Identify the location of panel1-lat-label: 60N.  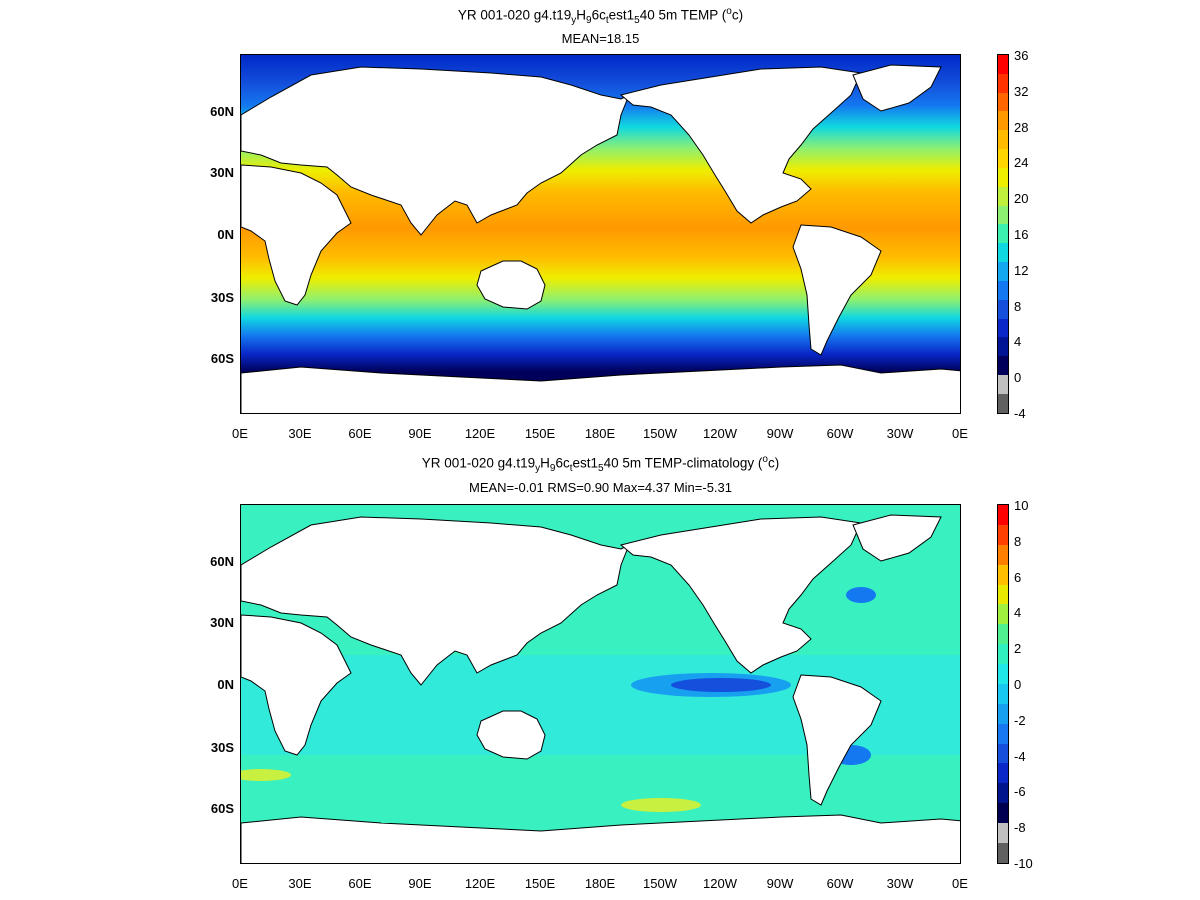
(222, 111).